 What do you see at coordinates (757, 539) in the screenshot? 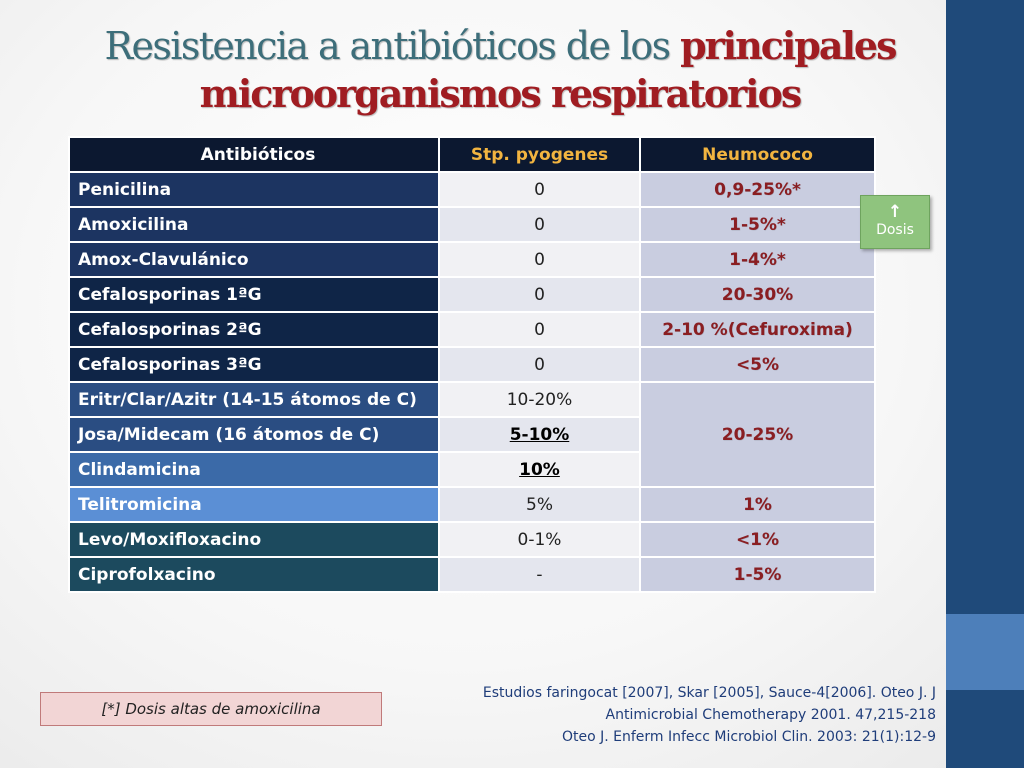
I see `row-neumo-value: <1%` at bounding box center [757, 539].